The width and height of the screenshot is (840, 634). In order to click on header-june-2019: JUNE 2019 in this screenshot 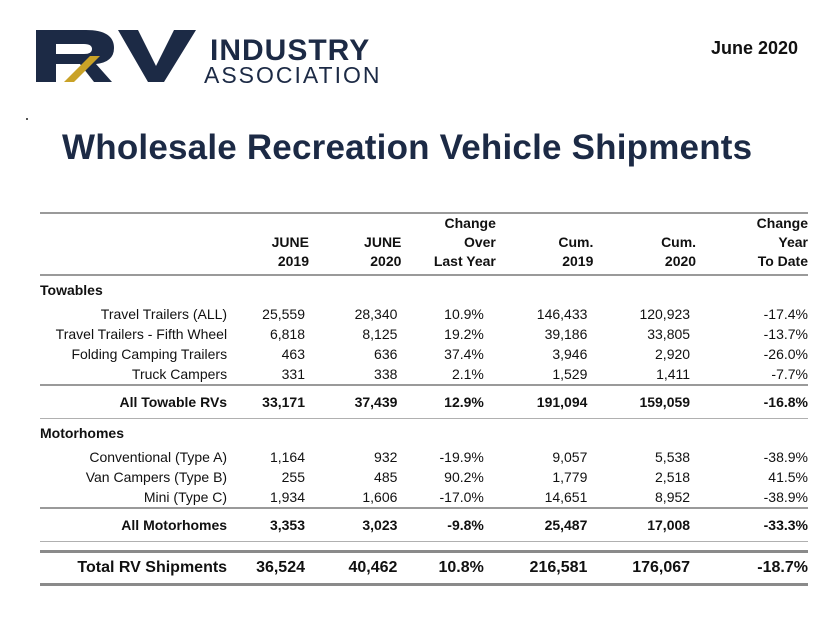, I will do `click(272, 244)`.